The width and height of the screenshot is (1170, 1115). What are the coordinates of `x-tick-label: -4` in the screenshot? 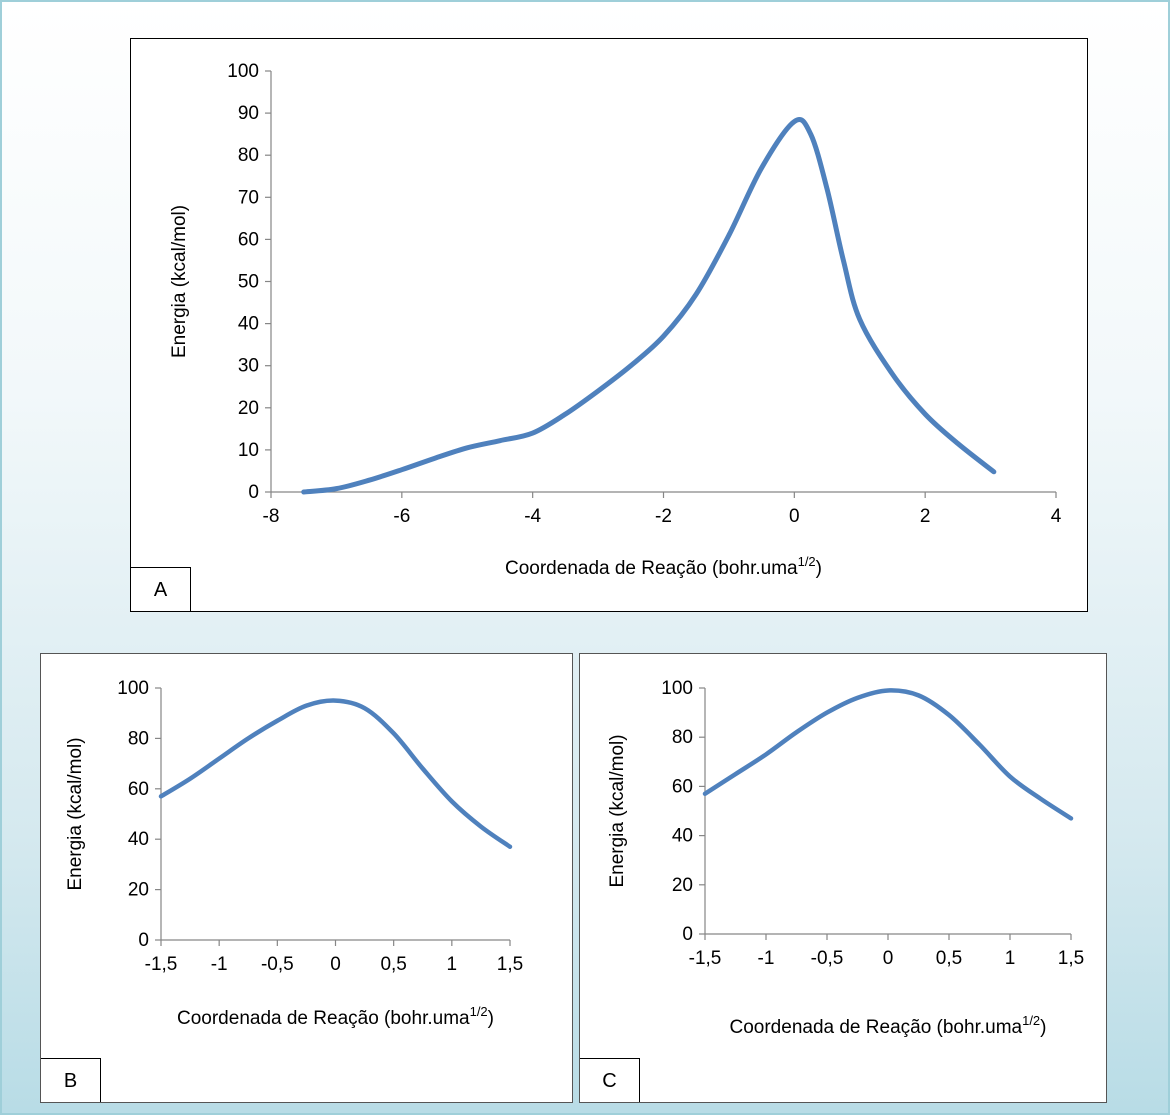 It's located at (532, 516).